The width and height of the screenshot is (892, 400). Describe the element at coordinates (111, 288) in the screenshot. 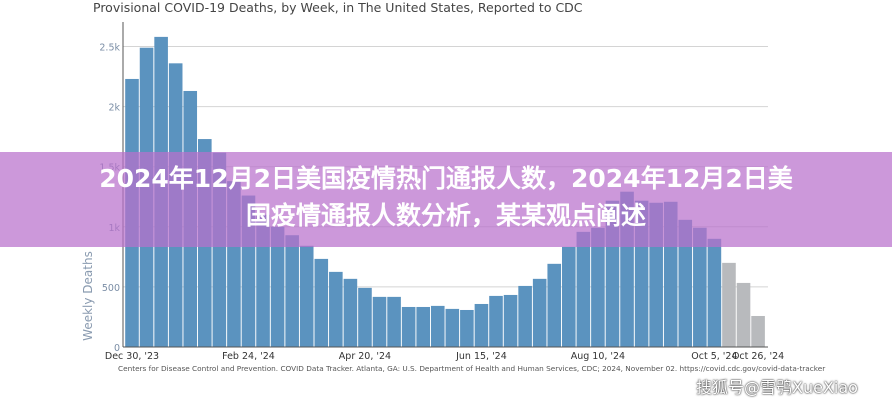

I see `y-tick-label: 500` at that location.